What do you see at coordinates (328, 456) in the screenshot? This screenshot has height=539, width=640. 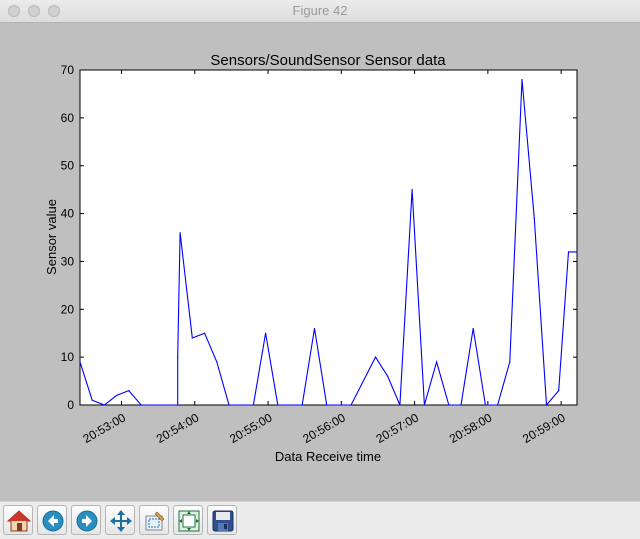 I see `x-axis-label: Data Receive time` at bounding box center [328, 456].